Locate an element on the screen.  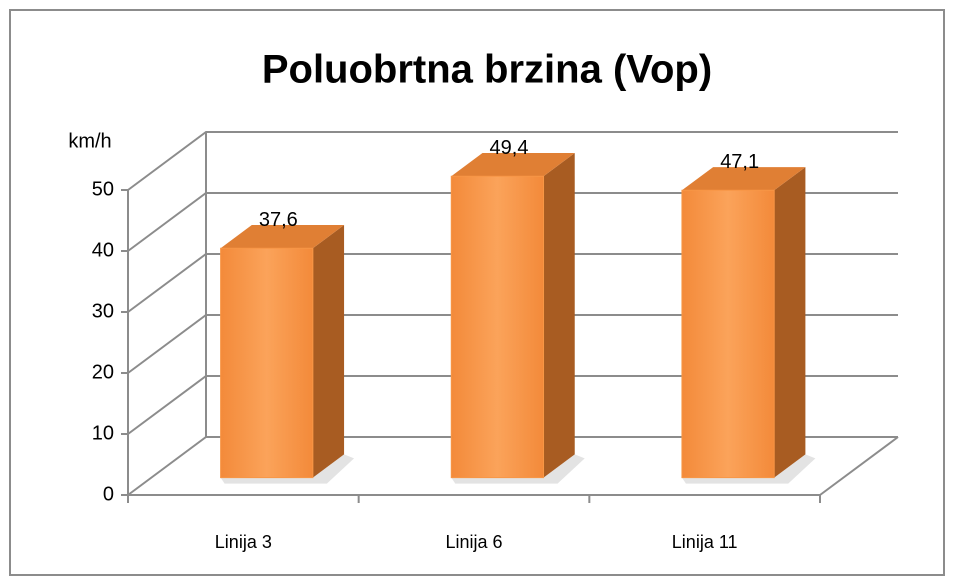
y-tick-label: 50 is located at coordinates (103, 189).